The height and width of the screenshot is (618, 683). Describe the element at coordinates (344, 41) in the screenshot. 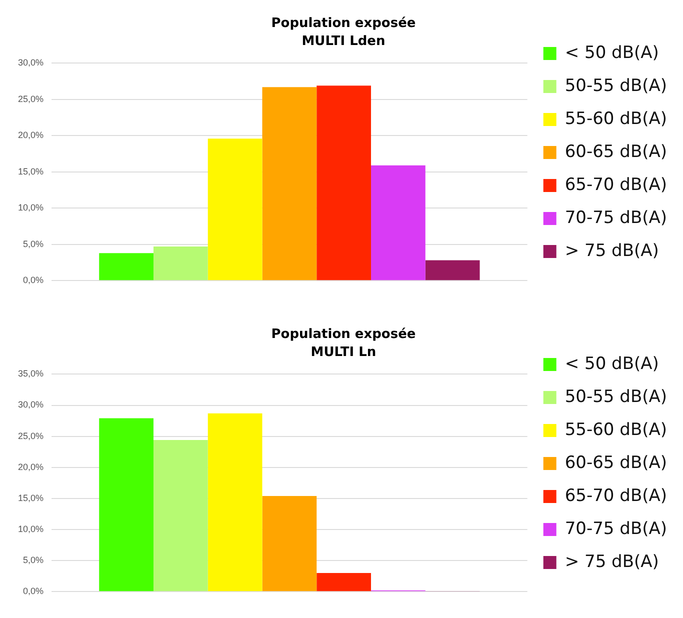

I see `chart-subtitle: MULTI Lden` at that location.